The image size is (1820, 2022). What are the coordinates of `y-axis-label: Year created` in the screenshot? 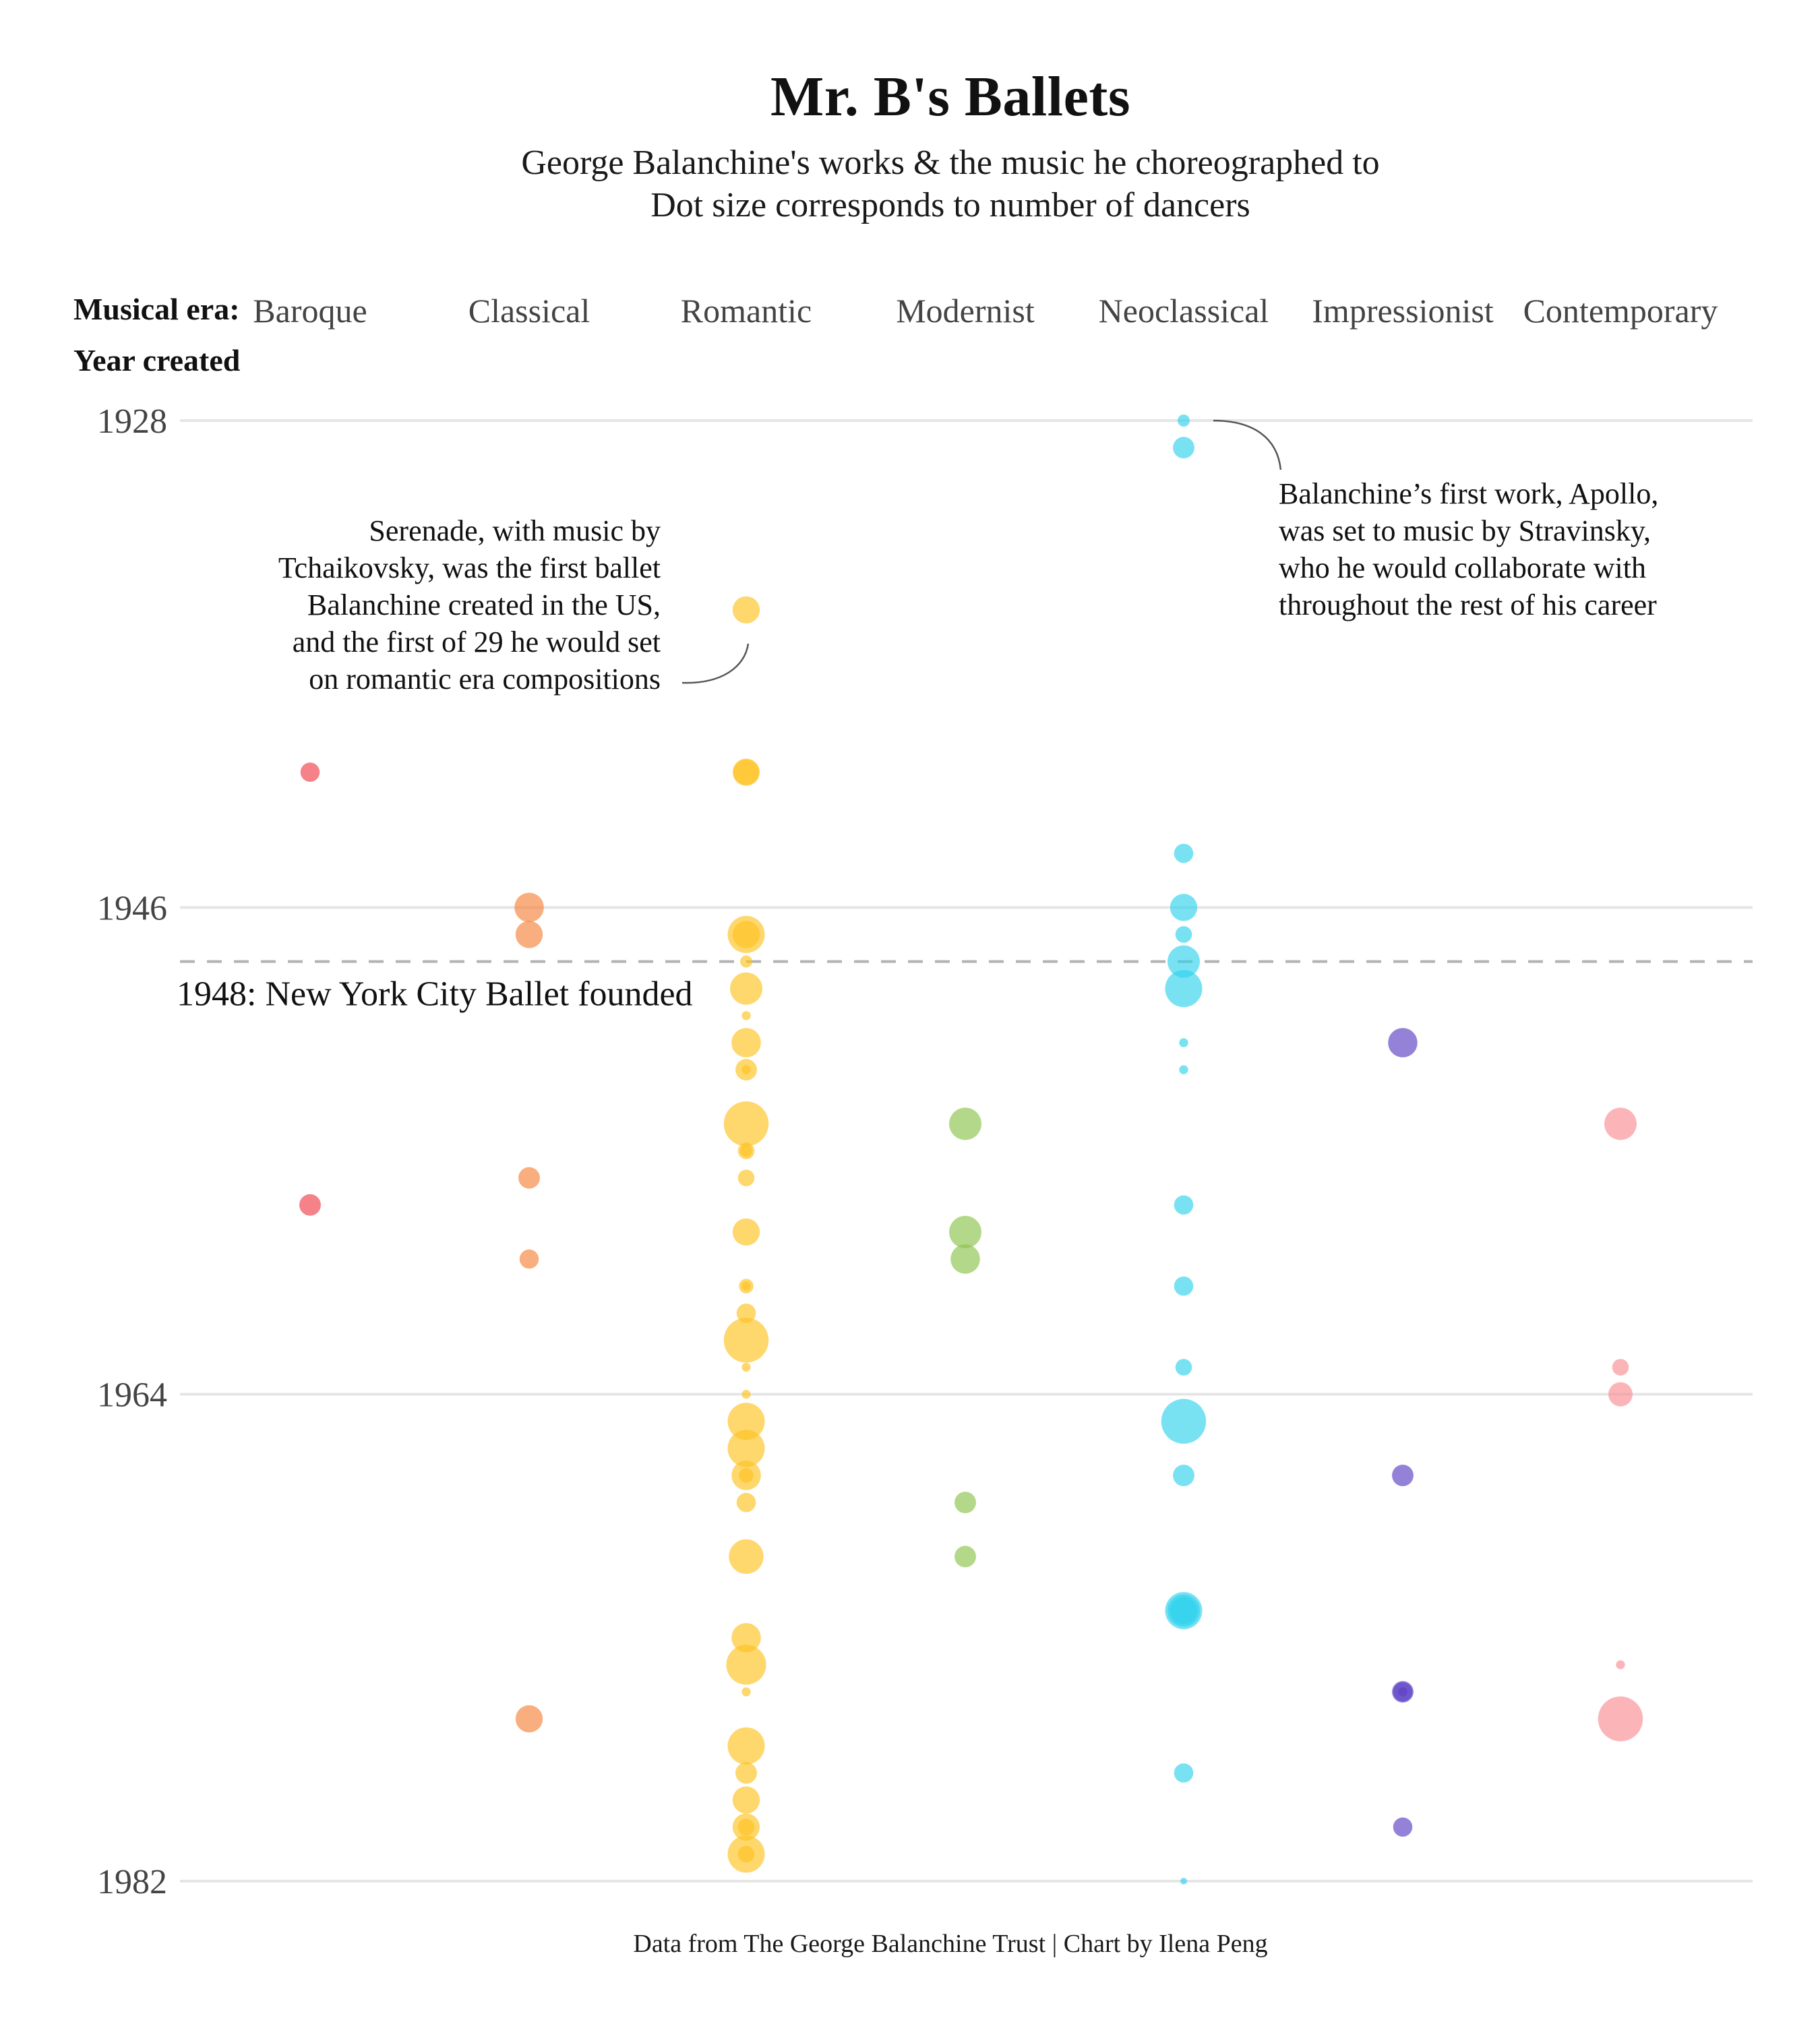 It's located at (157, 360).